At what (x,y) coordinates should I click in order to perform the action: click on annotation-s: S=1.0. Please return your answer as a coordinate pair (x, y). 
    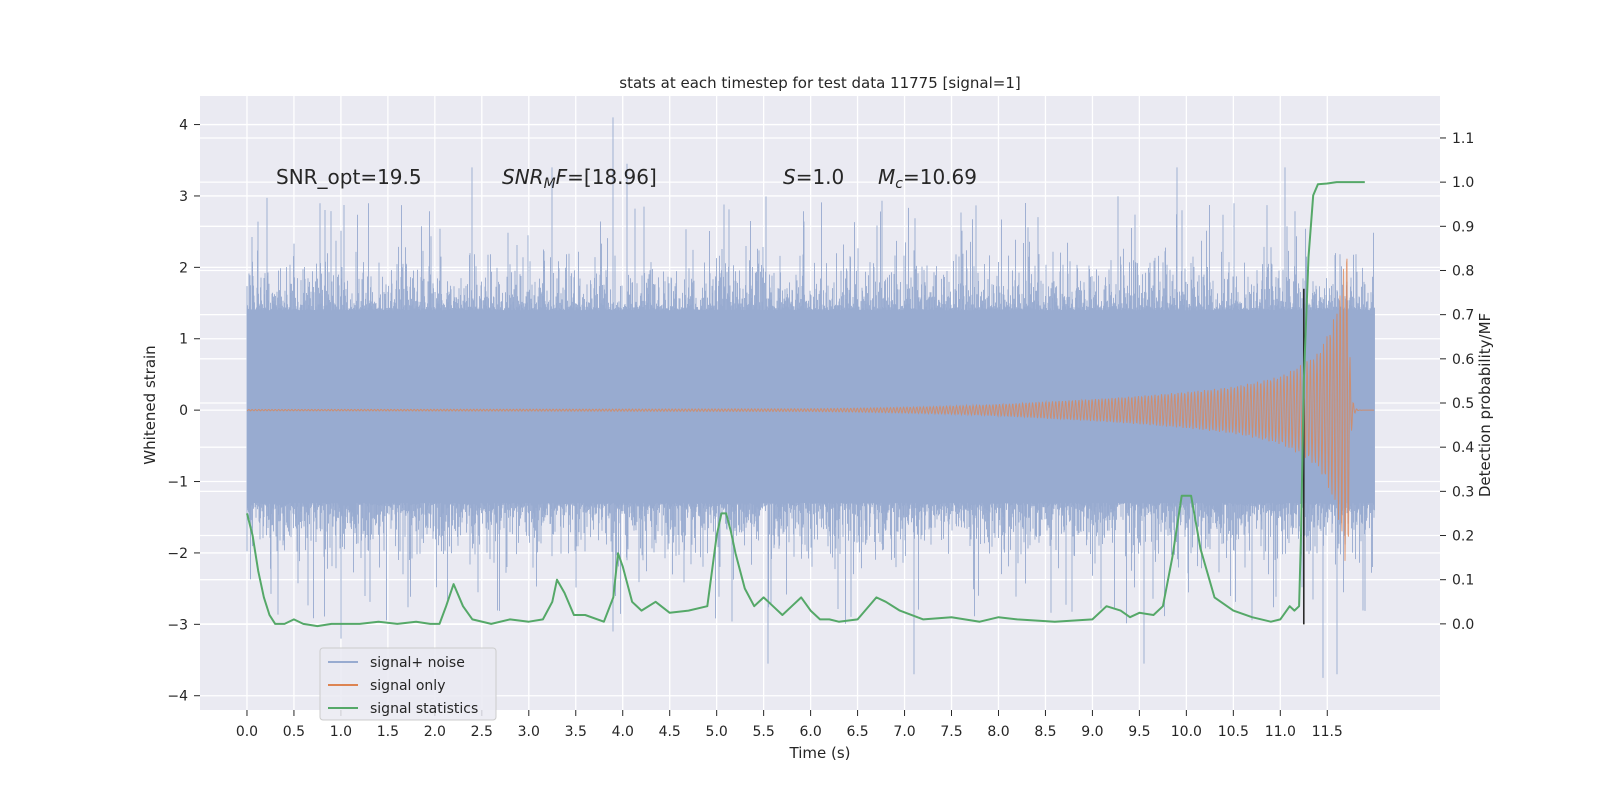
    Looking at the image, I should click on (813, 177).